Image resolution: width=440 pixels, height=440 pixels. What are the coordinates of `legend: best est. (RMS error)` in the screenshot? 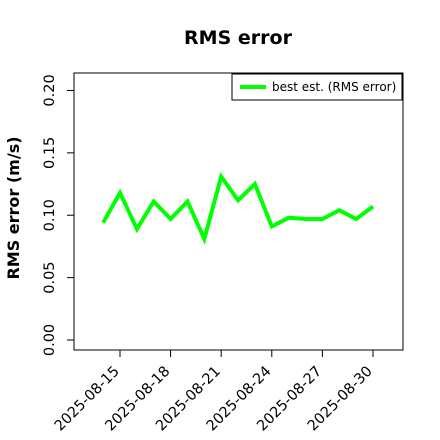 It's located at (317, 87).